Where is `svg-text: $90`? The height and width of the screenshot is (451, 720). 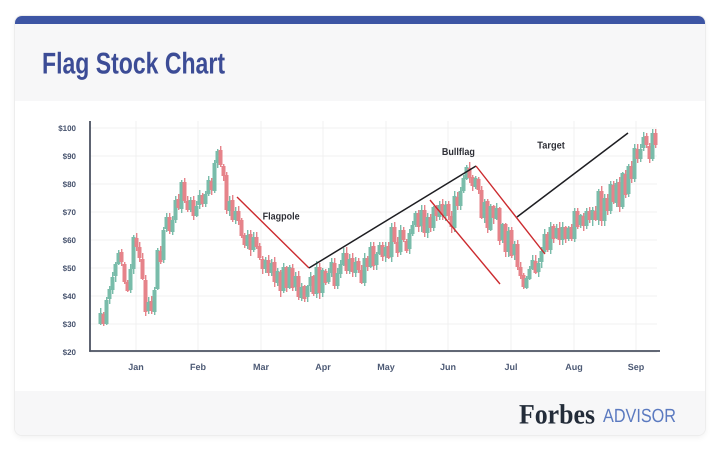 svg-text: $90 is located at coordinates (70, 156).